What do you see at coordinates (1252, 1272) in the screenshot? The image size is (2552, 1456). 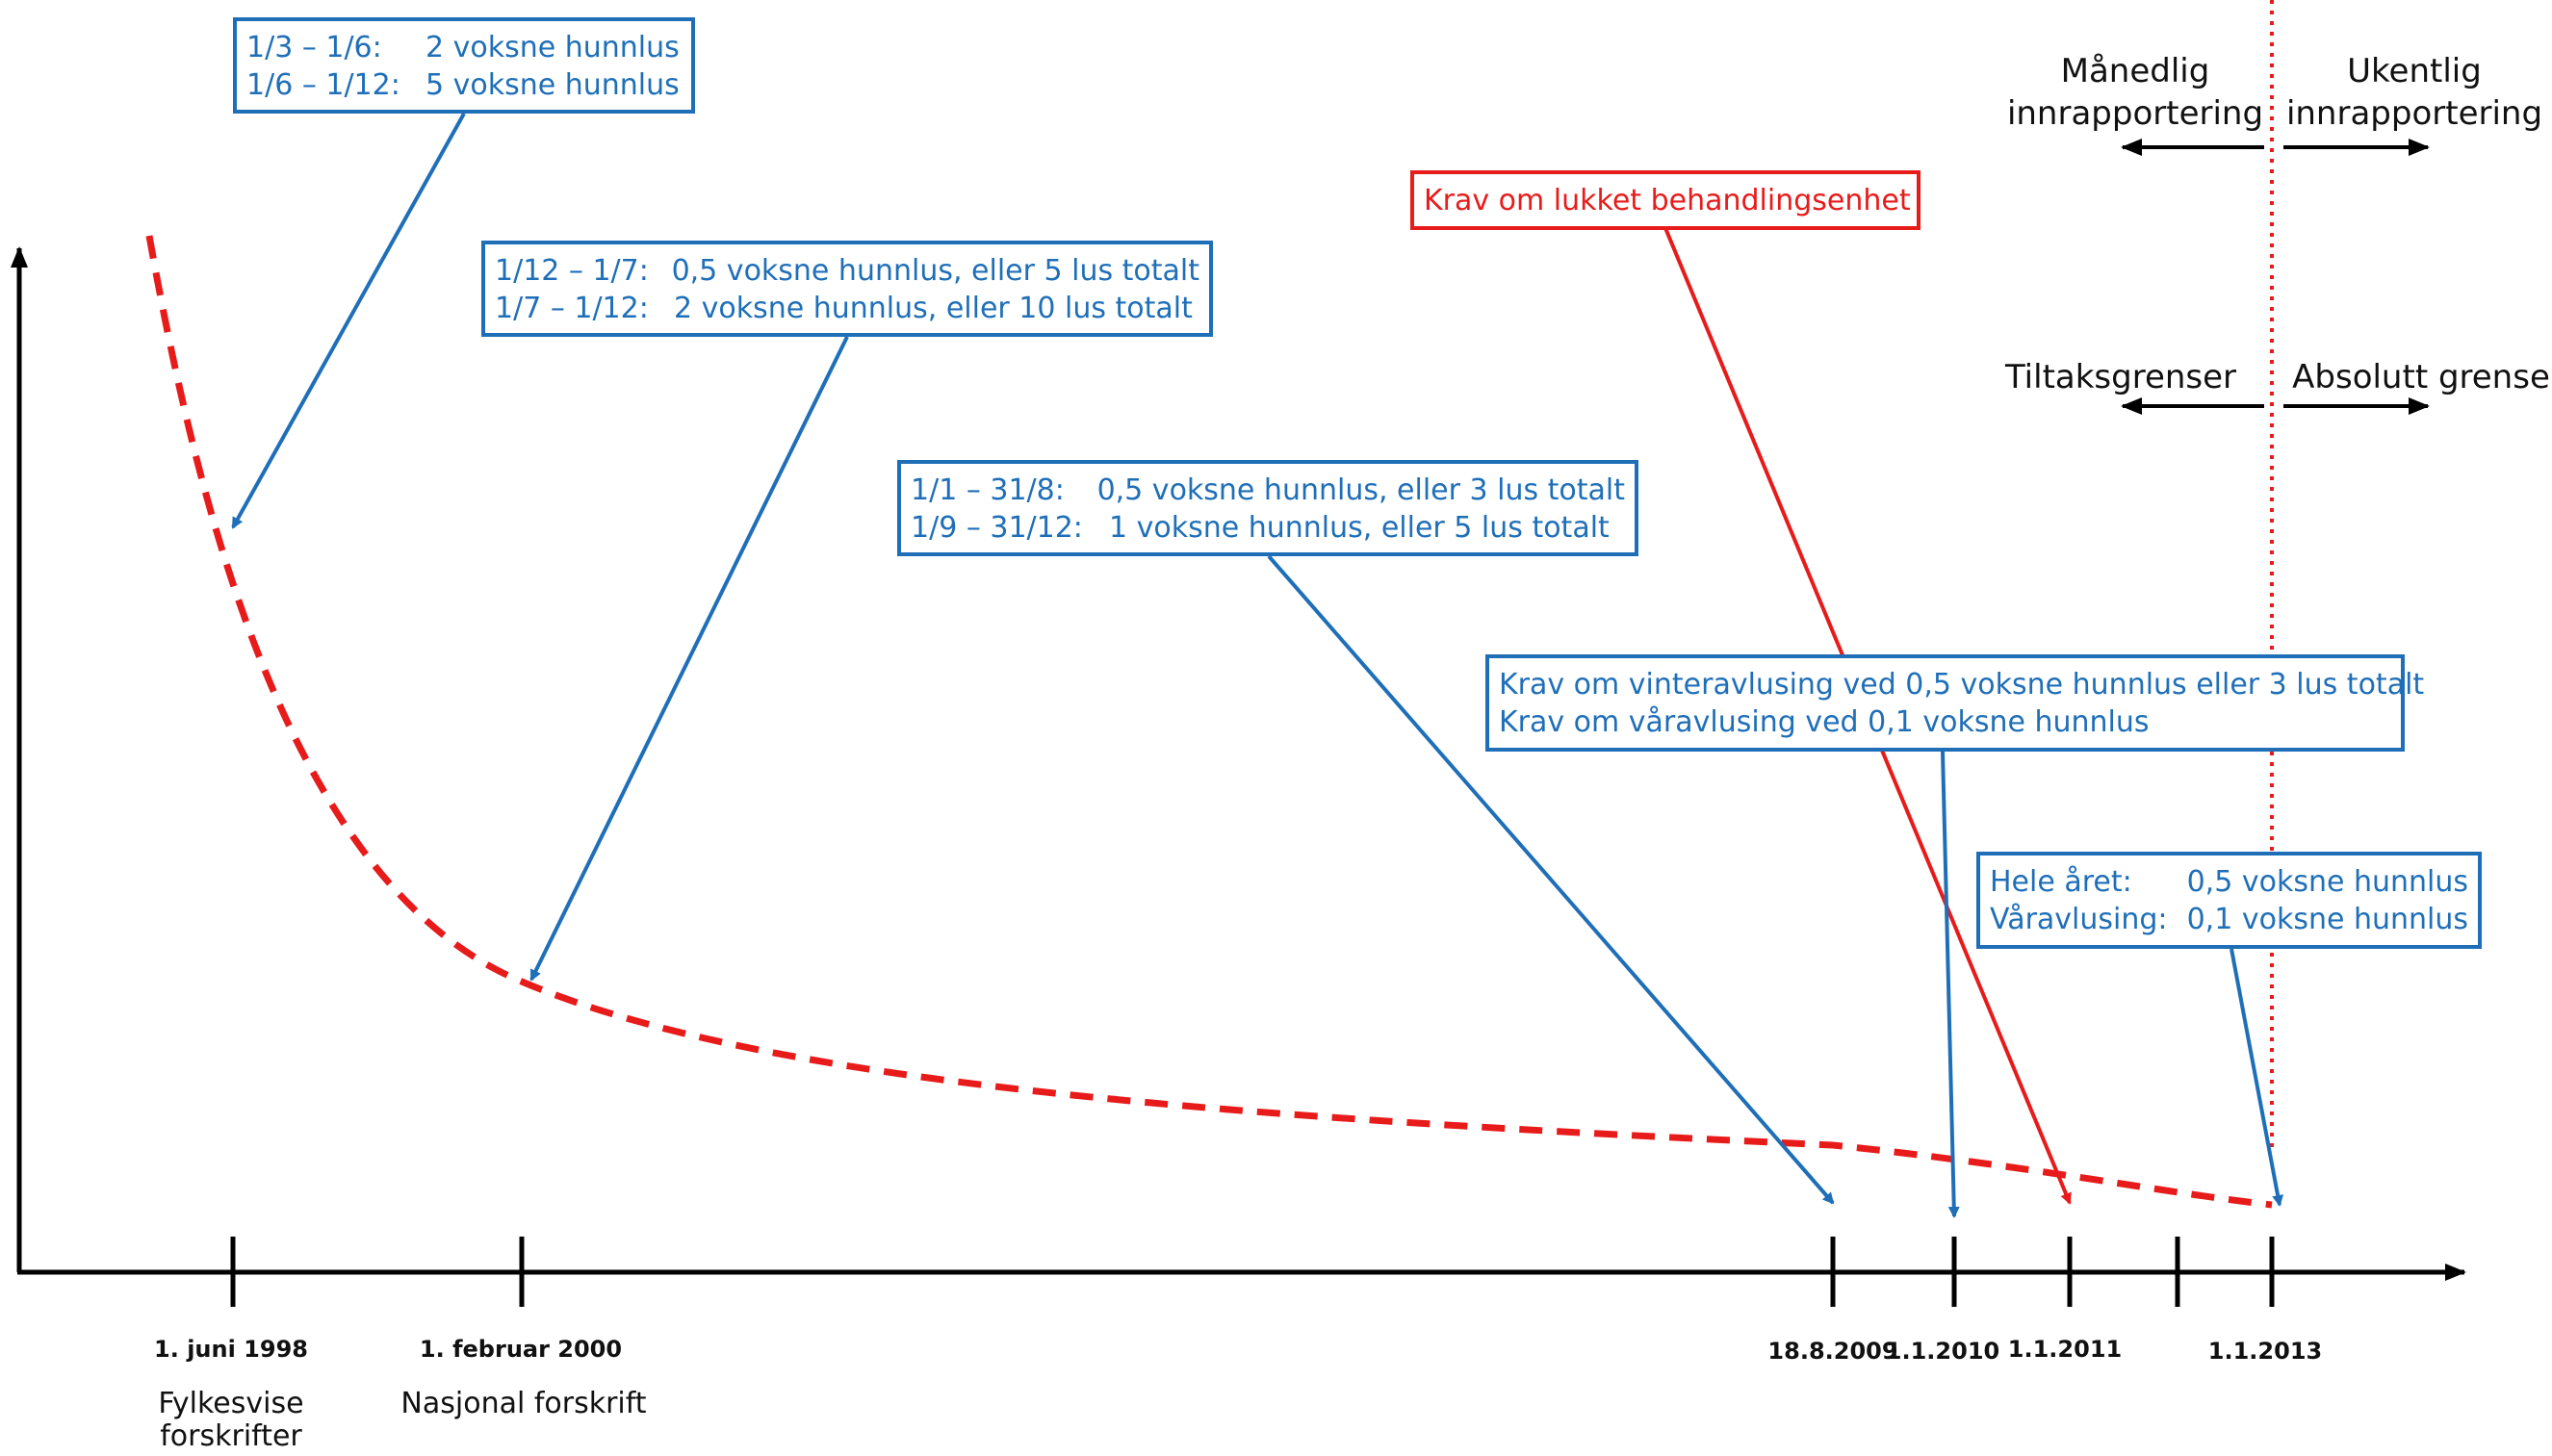 I see `axis-ticks` at bounding box center [1252, 1272].